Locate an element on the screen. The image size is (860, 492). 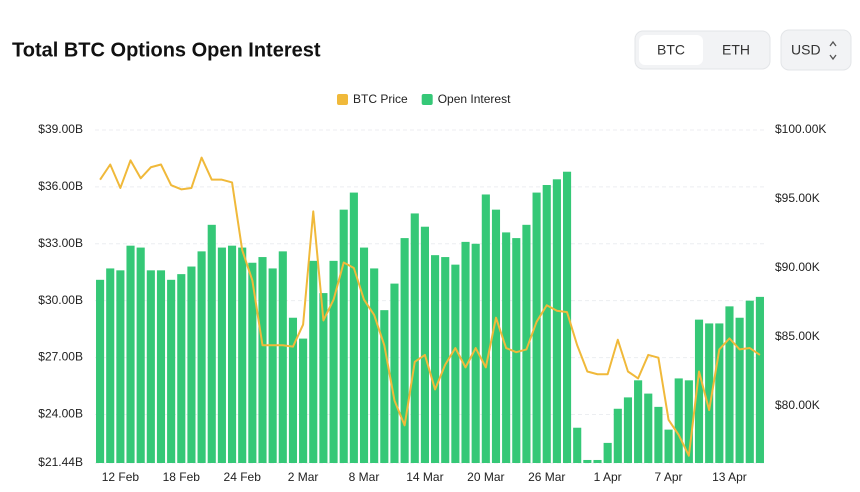
asset-eth: ETH is located at coordinates (736, 50).